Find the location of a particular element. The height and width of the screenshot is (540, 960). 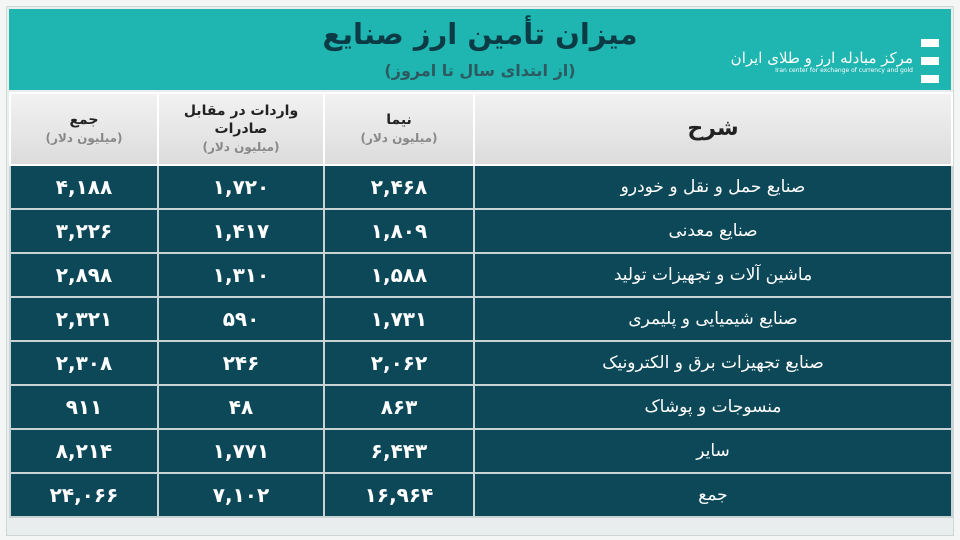

cell-total: ۲,۳۰۸ is located at coordinates (84, 363).